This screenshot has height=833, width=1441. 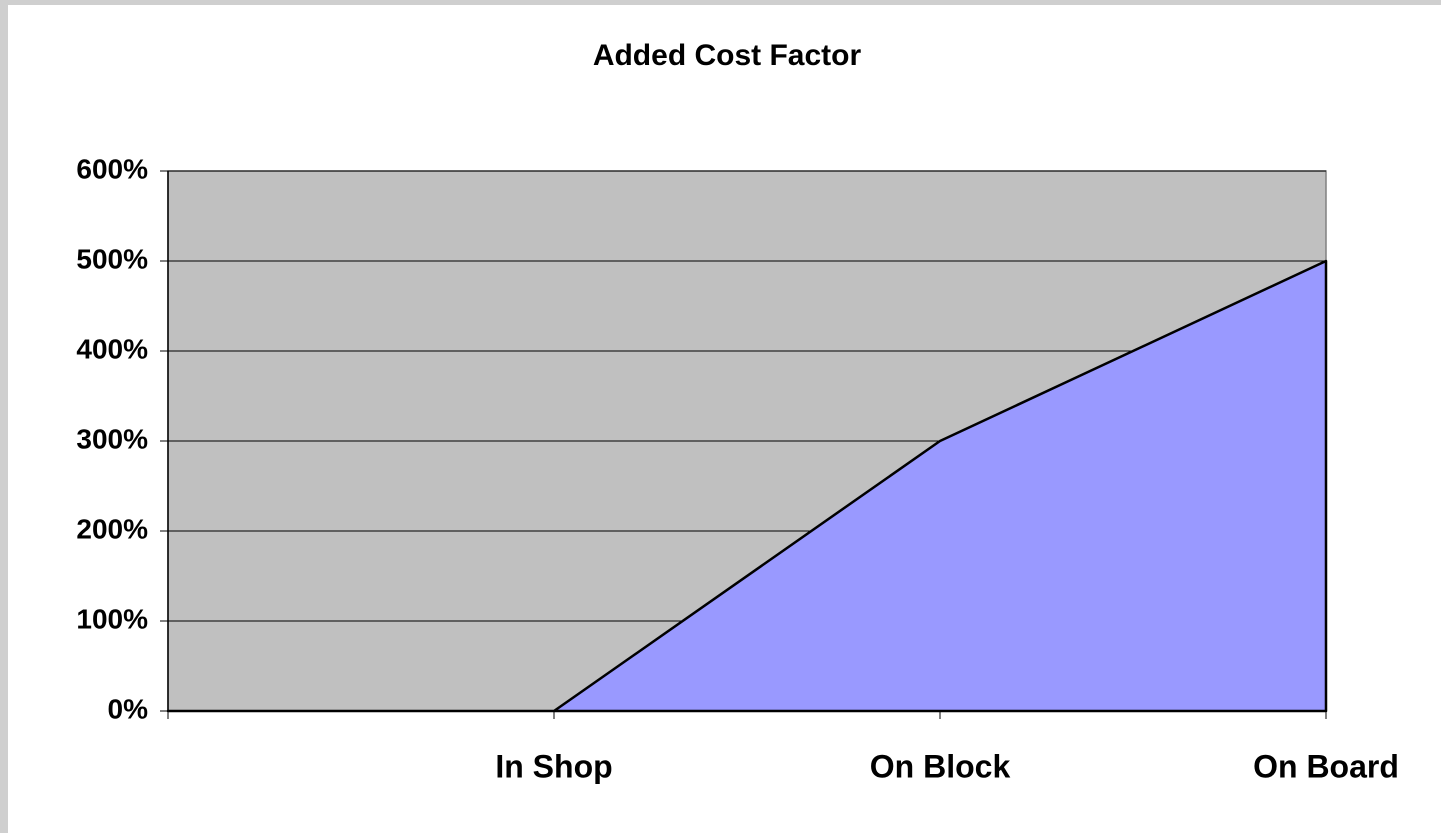 I want to click on y-tick-label: 300%, so click(x=112, y=438).